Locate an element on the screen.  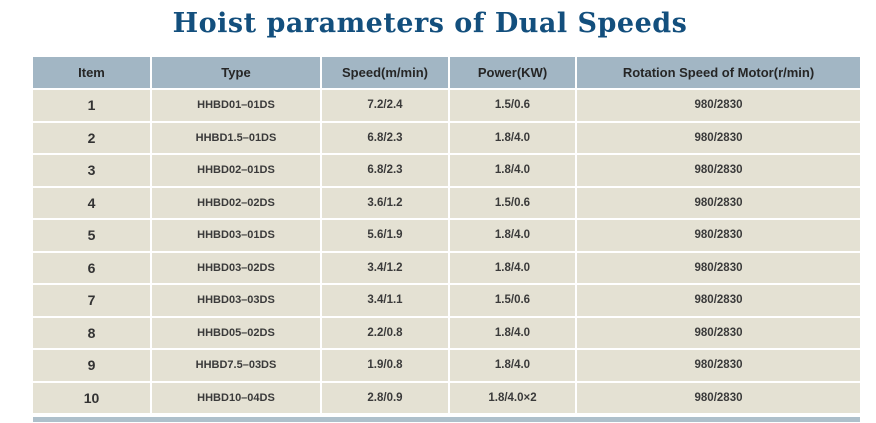
column-header-speed: Speed(m/min) is located at coordinates (385, 72).